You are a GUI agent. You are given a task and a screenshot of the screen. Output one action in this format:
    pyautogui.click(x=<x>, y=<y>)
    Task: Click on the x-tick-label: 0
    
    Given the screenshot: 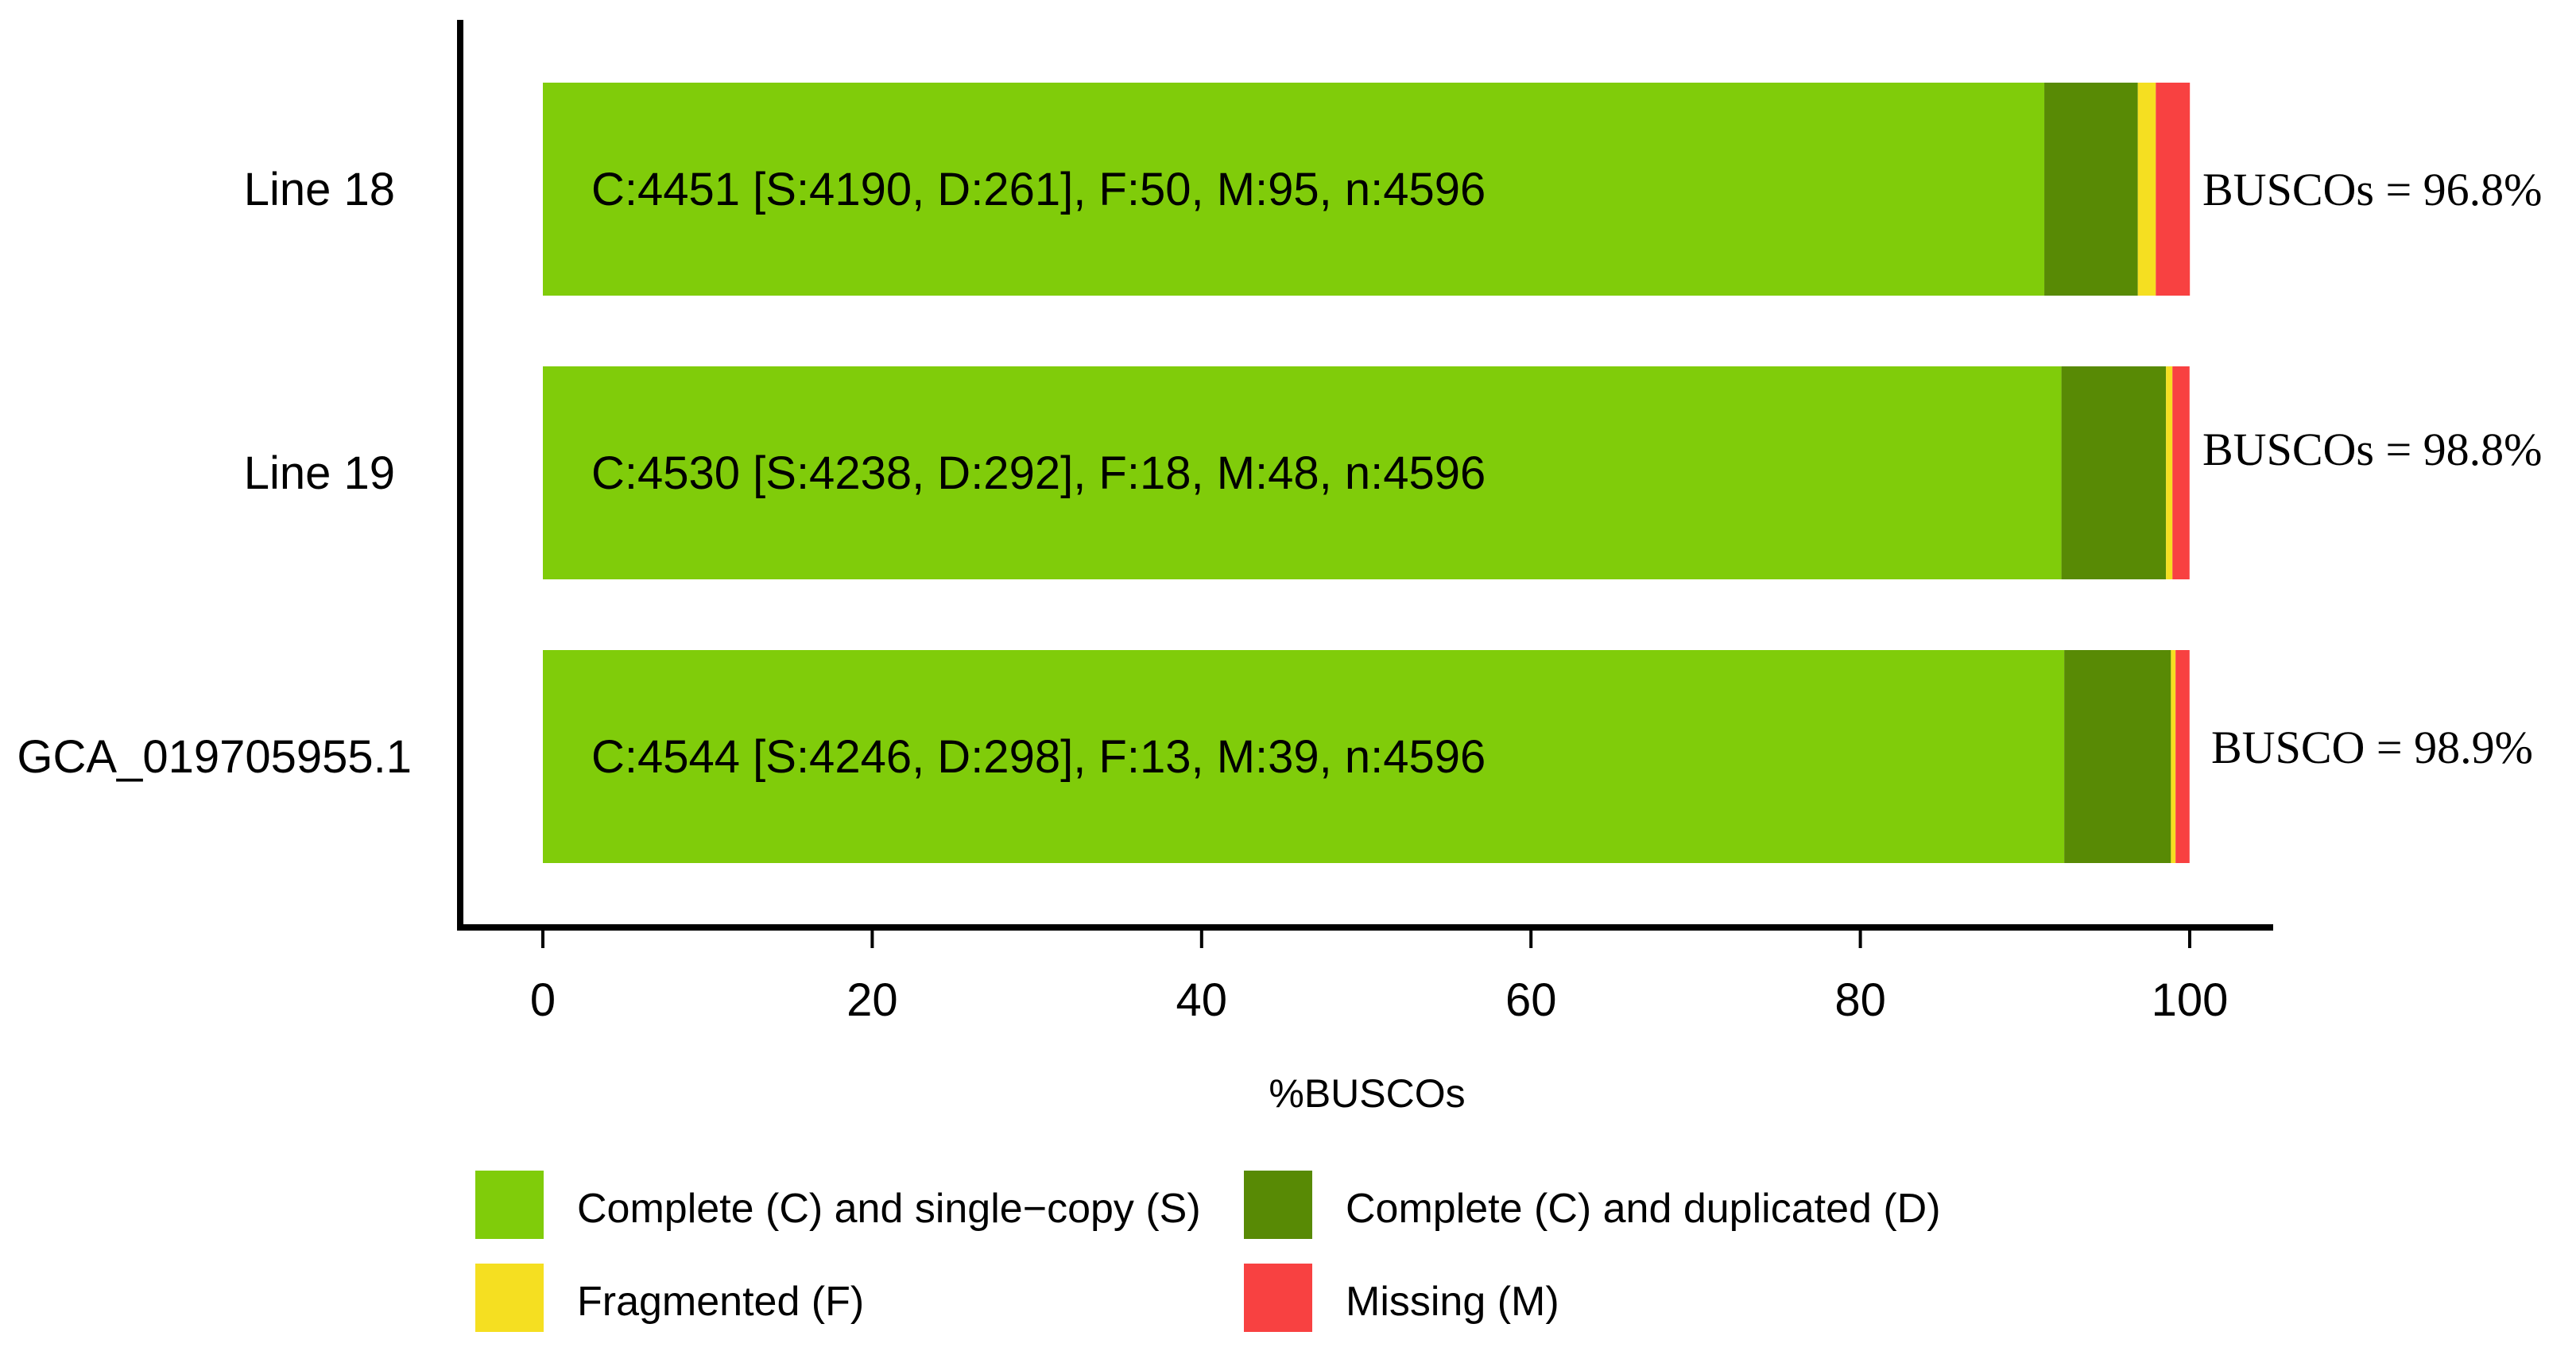 What is the action you would take?
    pyautogui.click(x=543, y=1000)
    